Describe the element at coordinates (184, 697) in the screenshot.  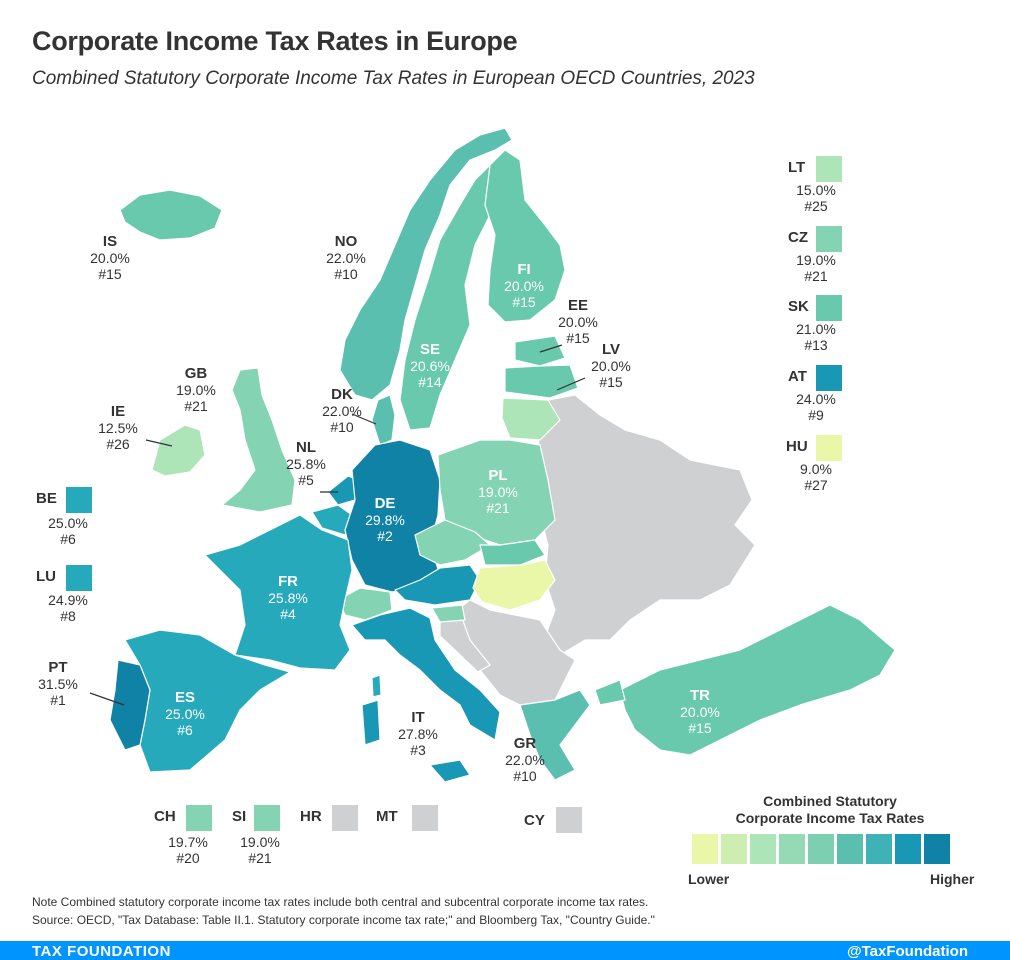
I see `label-es-code: ES` at that location.